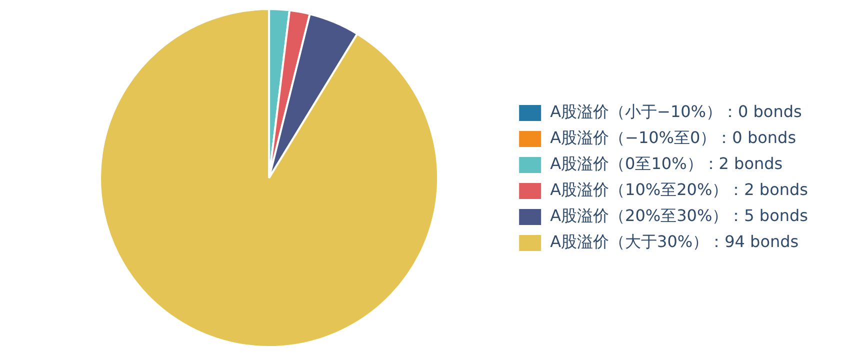  What do you see at coordinates (676, 112) in the screenshot?
I see `legend-label: A股溢价（小于−10%）：0 bonds` at bounding box center [676, 112].